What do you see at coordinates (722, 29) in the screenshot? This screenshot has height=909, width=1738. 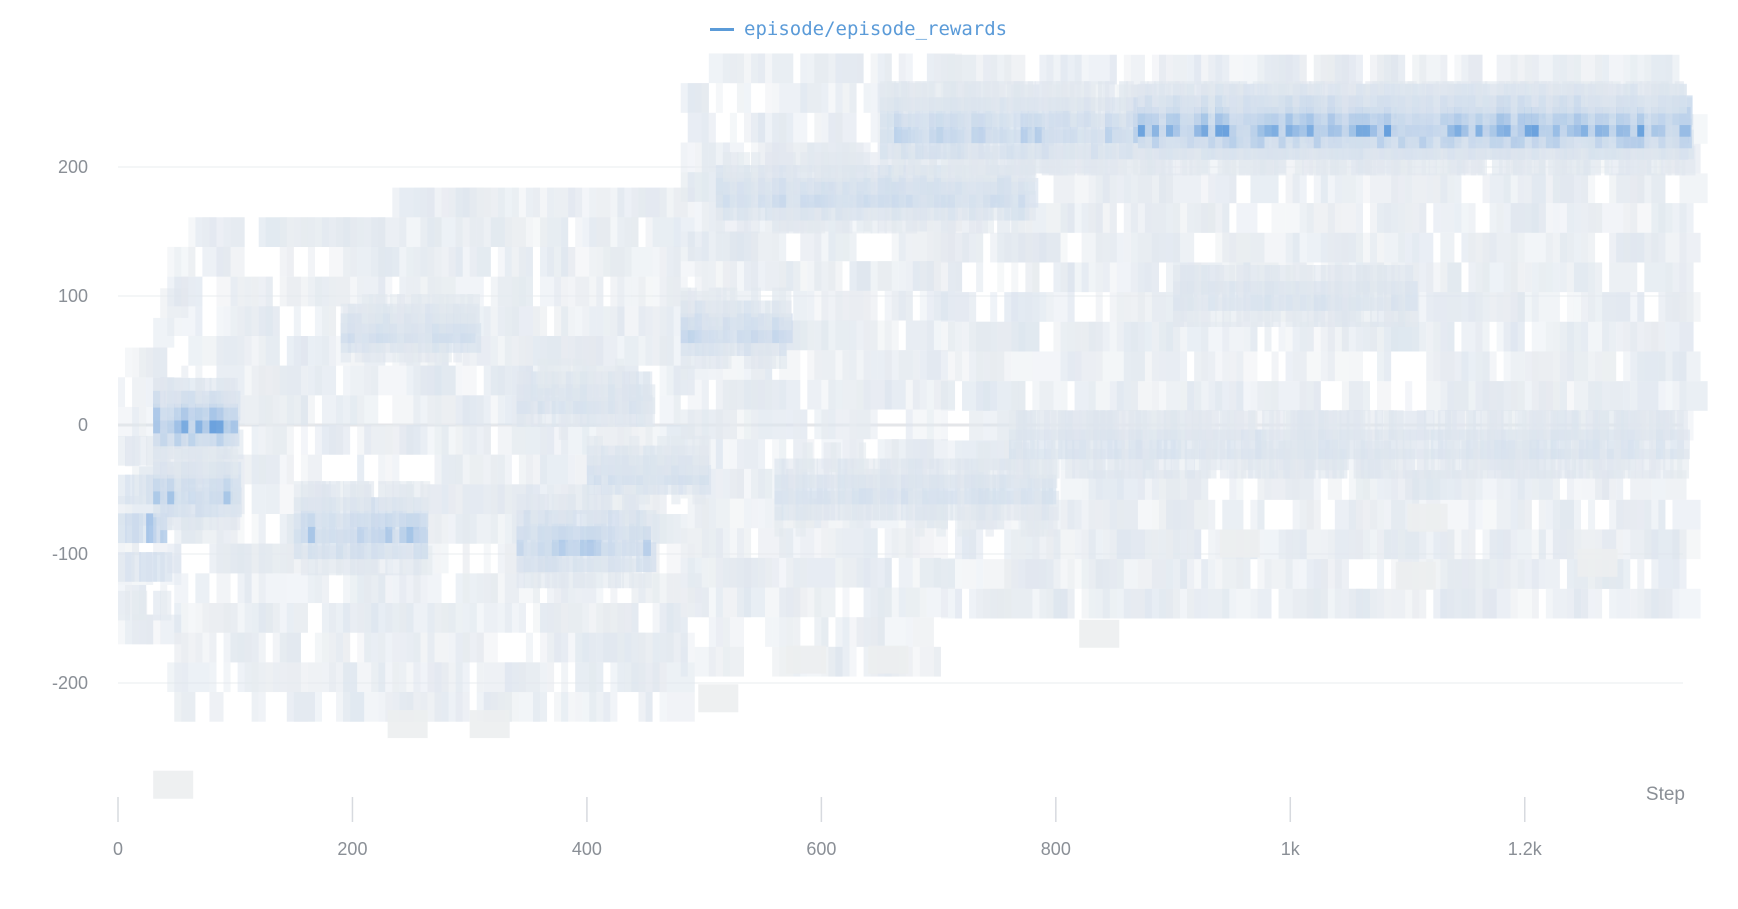 I see `legend-swatch` at bounding box center [722, 29].